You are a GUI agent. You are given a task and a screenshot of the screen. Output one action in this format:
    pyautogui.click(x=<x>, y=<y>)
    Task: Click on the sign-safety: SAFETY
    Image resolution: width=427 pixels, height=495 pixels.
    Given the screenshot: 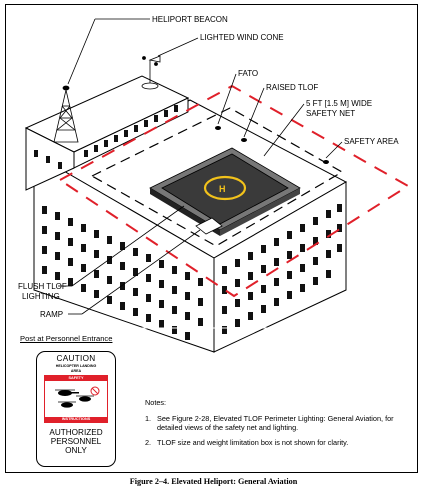 What is the action you would take?
    pyautogui.click(x=76, y=378)
    